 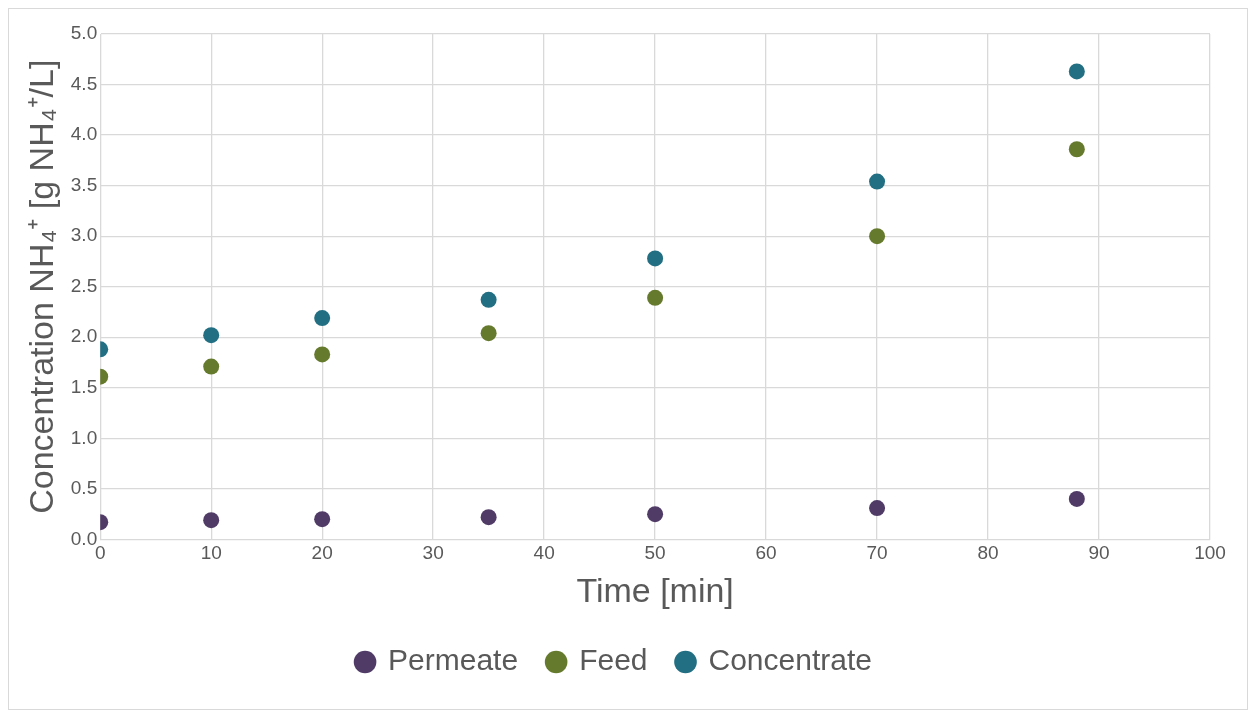 I want to click on y-tick-label: 4.5, so click(x=84, y=83).